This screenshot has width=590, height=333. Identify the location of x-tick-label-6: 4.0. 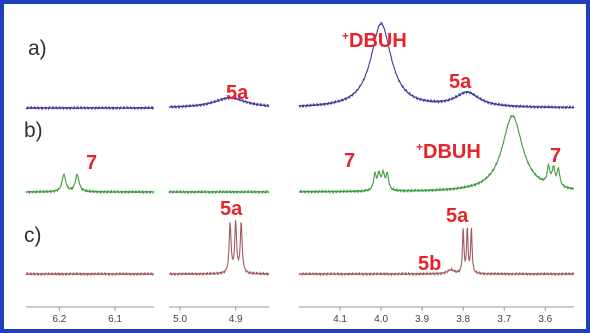
(381, 319).